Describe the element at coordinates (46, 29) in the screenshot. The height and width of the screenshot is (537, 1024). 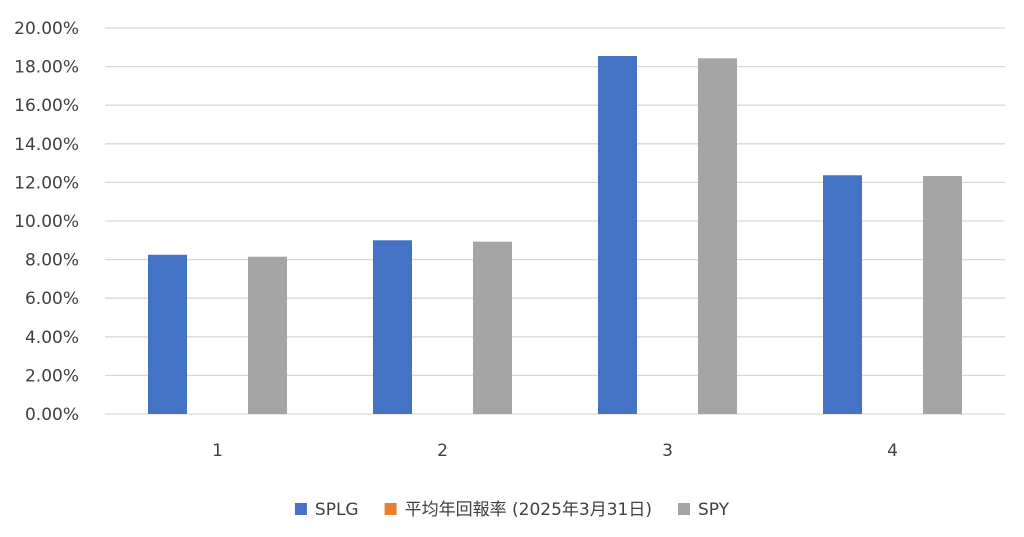
I see `y-tick-label: 20.00%` at that location.